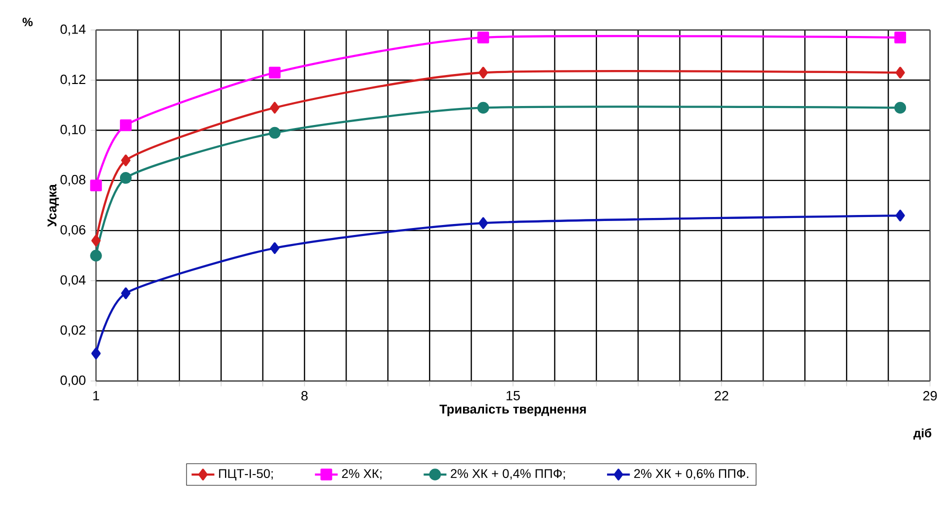 This screenshot has height=512, width=944. What do you see at coordinates (930, 395) in the screenshot?
I see `x-tick-label: 29` at bounding box center [930, 395].